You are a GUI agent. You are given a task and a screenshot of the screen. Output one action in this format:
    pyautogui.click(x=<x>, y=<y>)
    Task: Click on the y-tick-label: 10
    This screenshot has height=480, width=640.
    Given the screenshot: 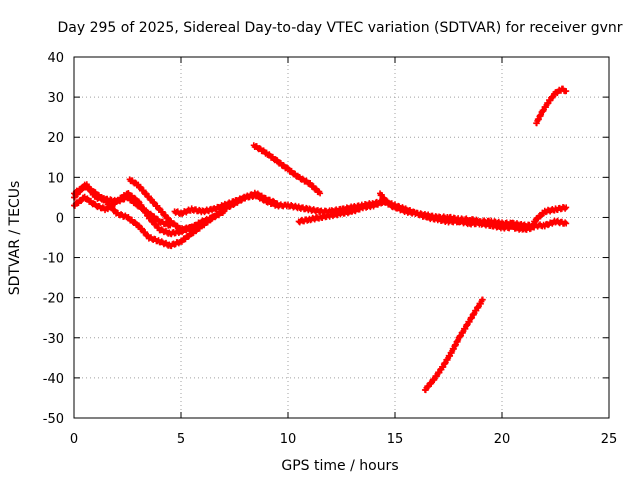 What is the action you would take?
    pyautogui.click(x=55, y=178)
    